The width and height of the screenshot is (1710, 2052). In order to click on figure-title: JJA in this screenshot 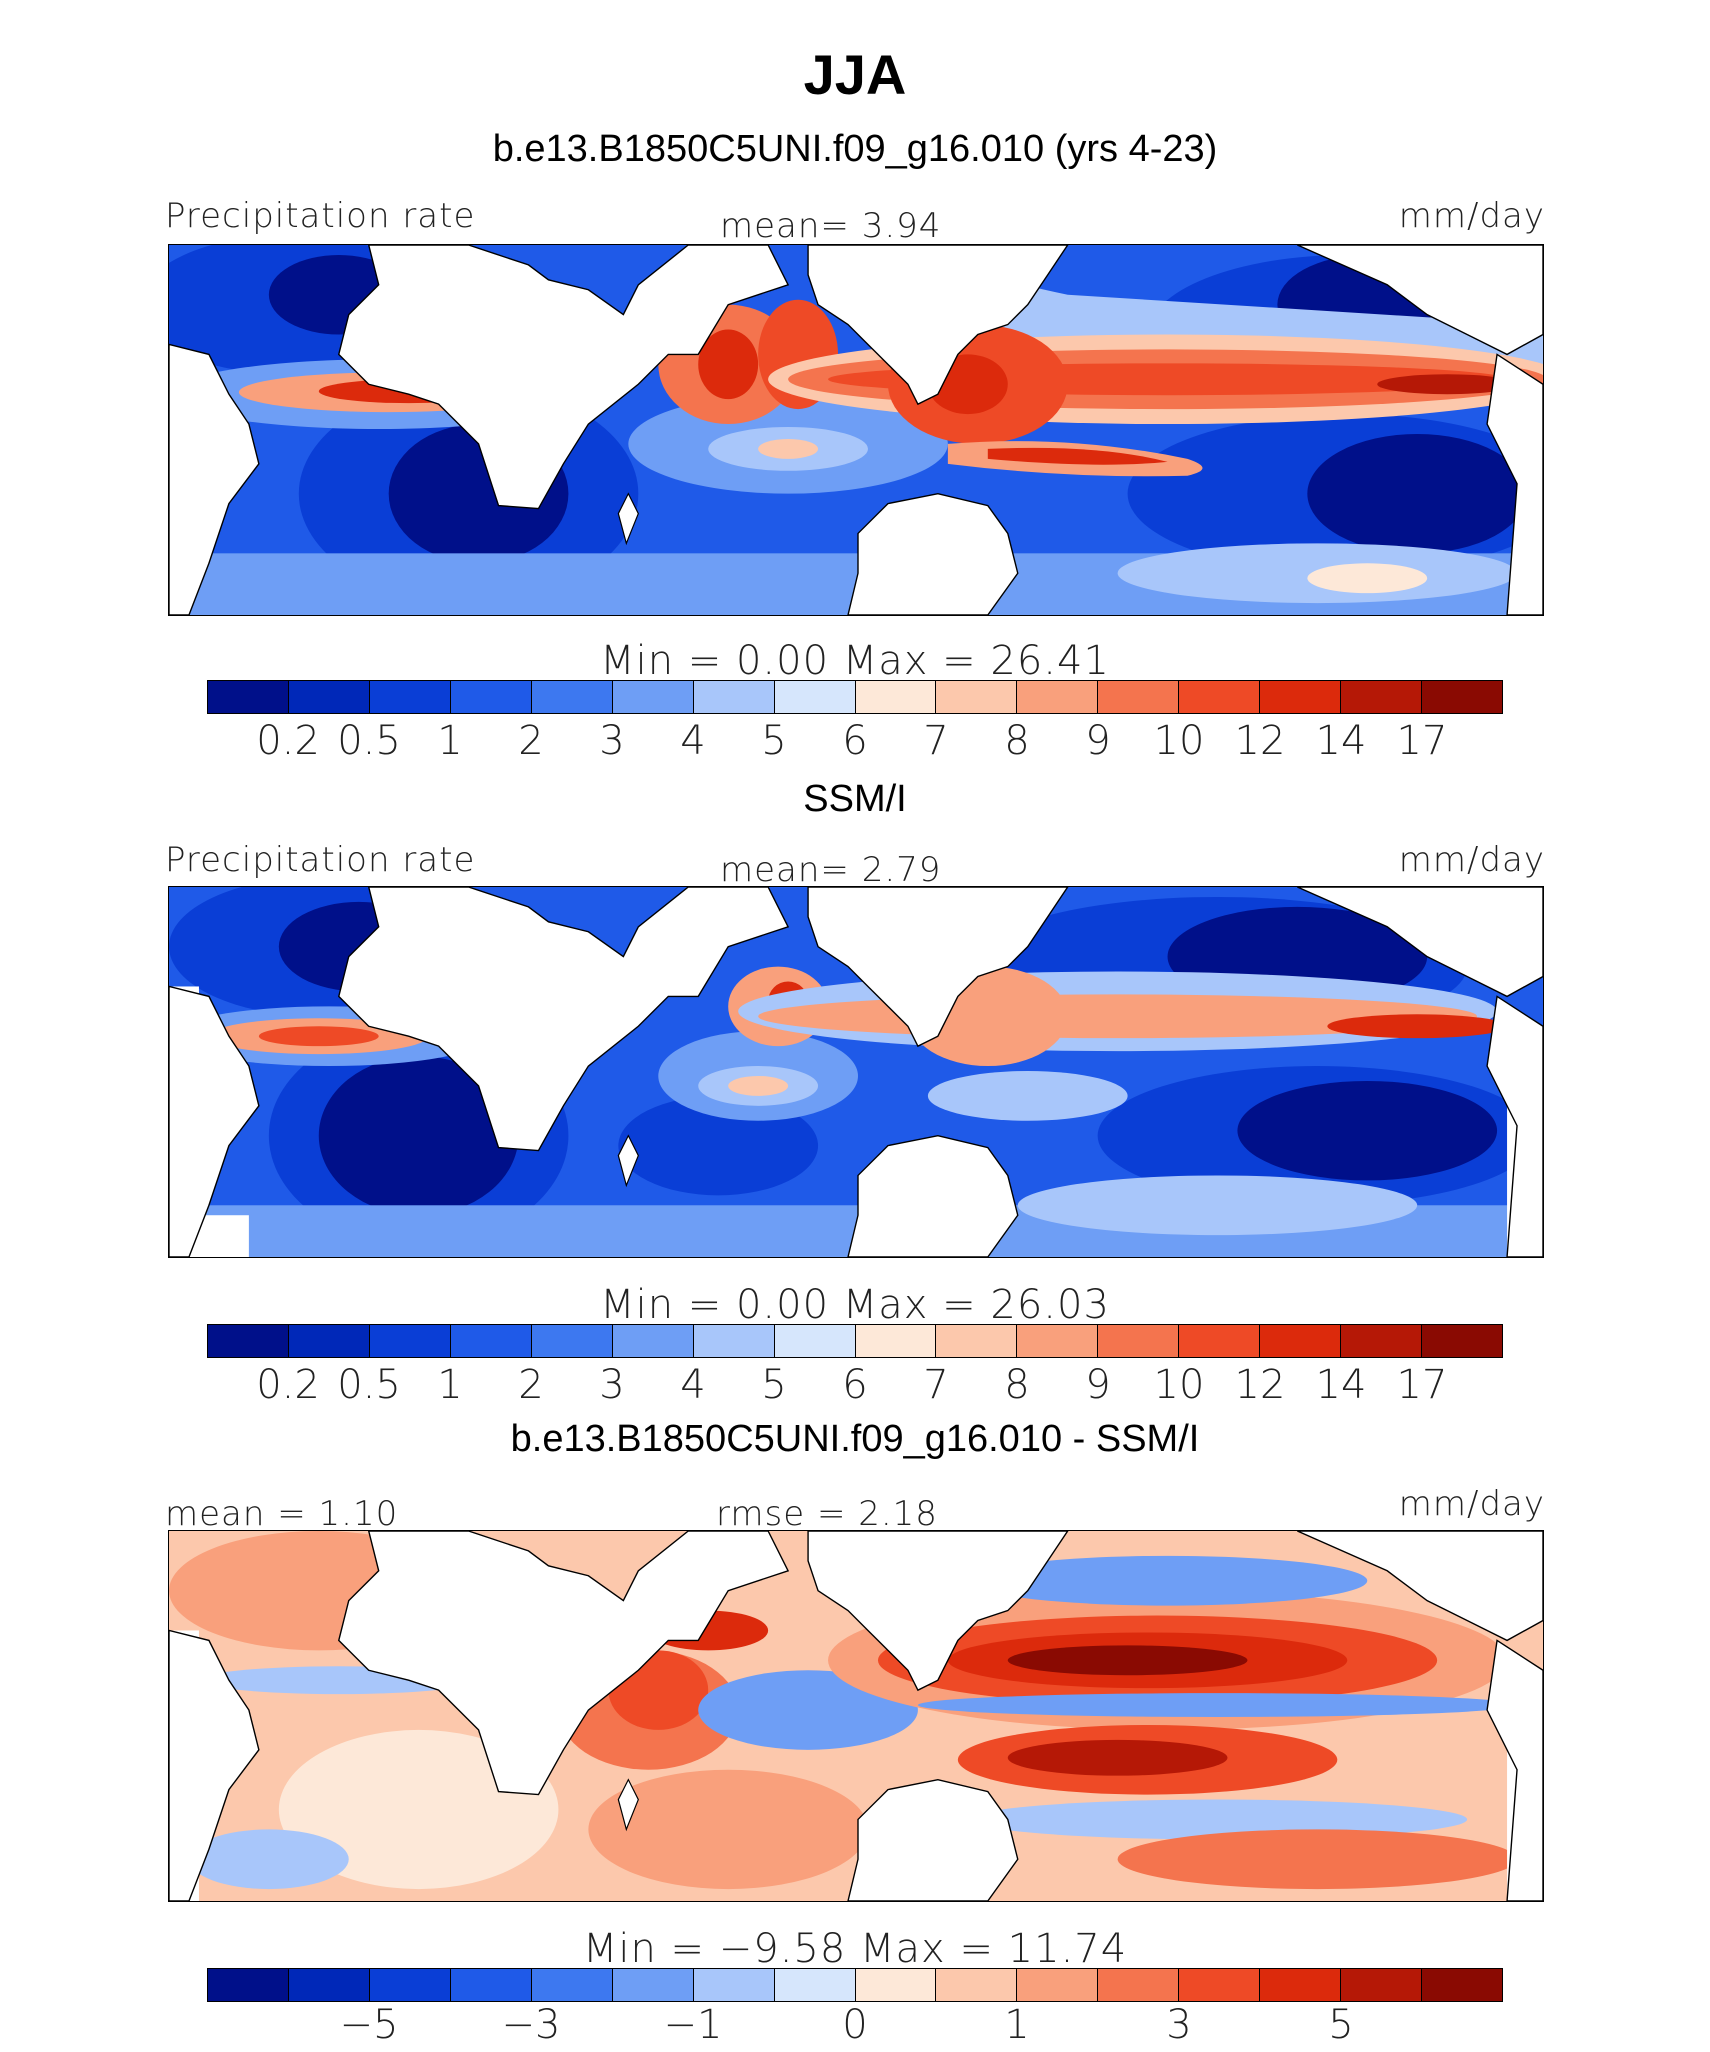, I will do `click(855, 74)`.